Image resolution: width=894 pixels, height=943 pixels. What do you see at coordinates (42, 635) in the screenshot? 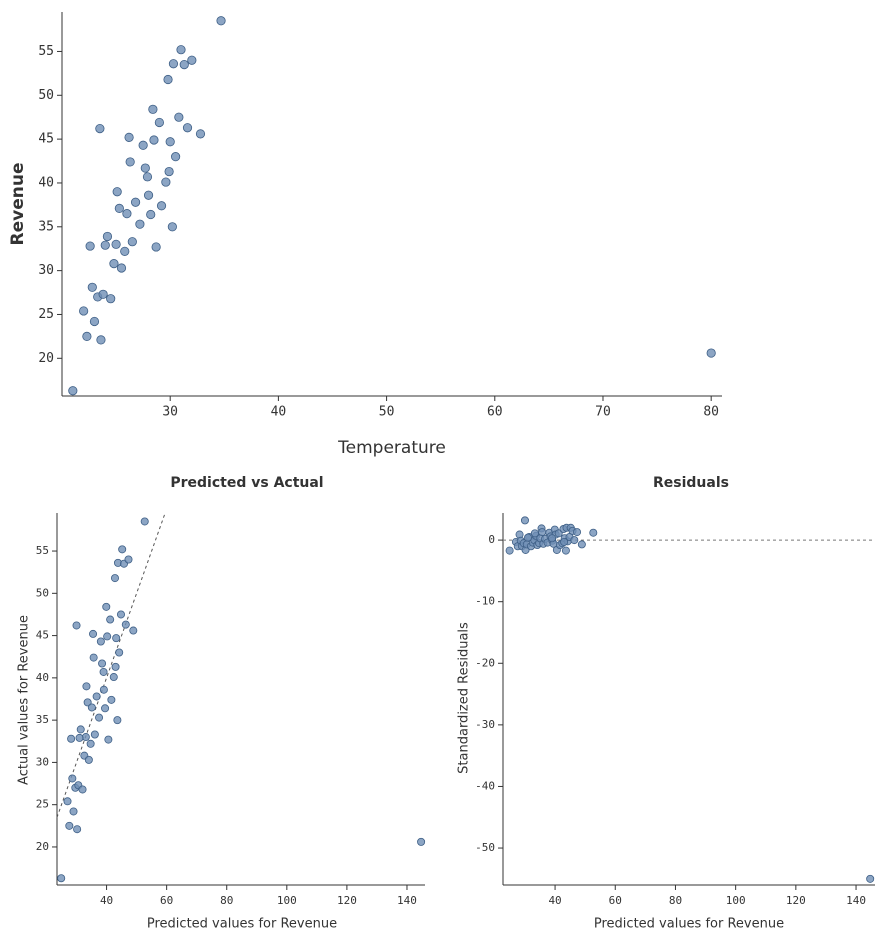
I see `y-tick-label: 45` at bounding box center [42, 635].